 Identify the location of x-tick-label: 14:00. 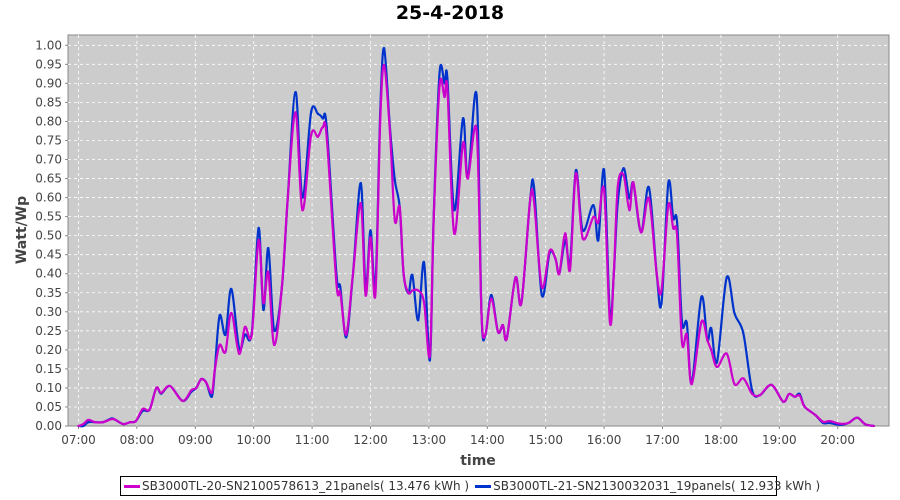
(487, 440).